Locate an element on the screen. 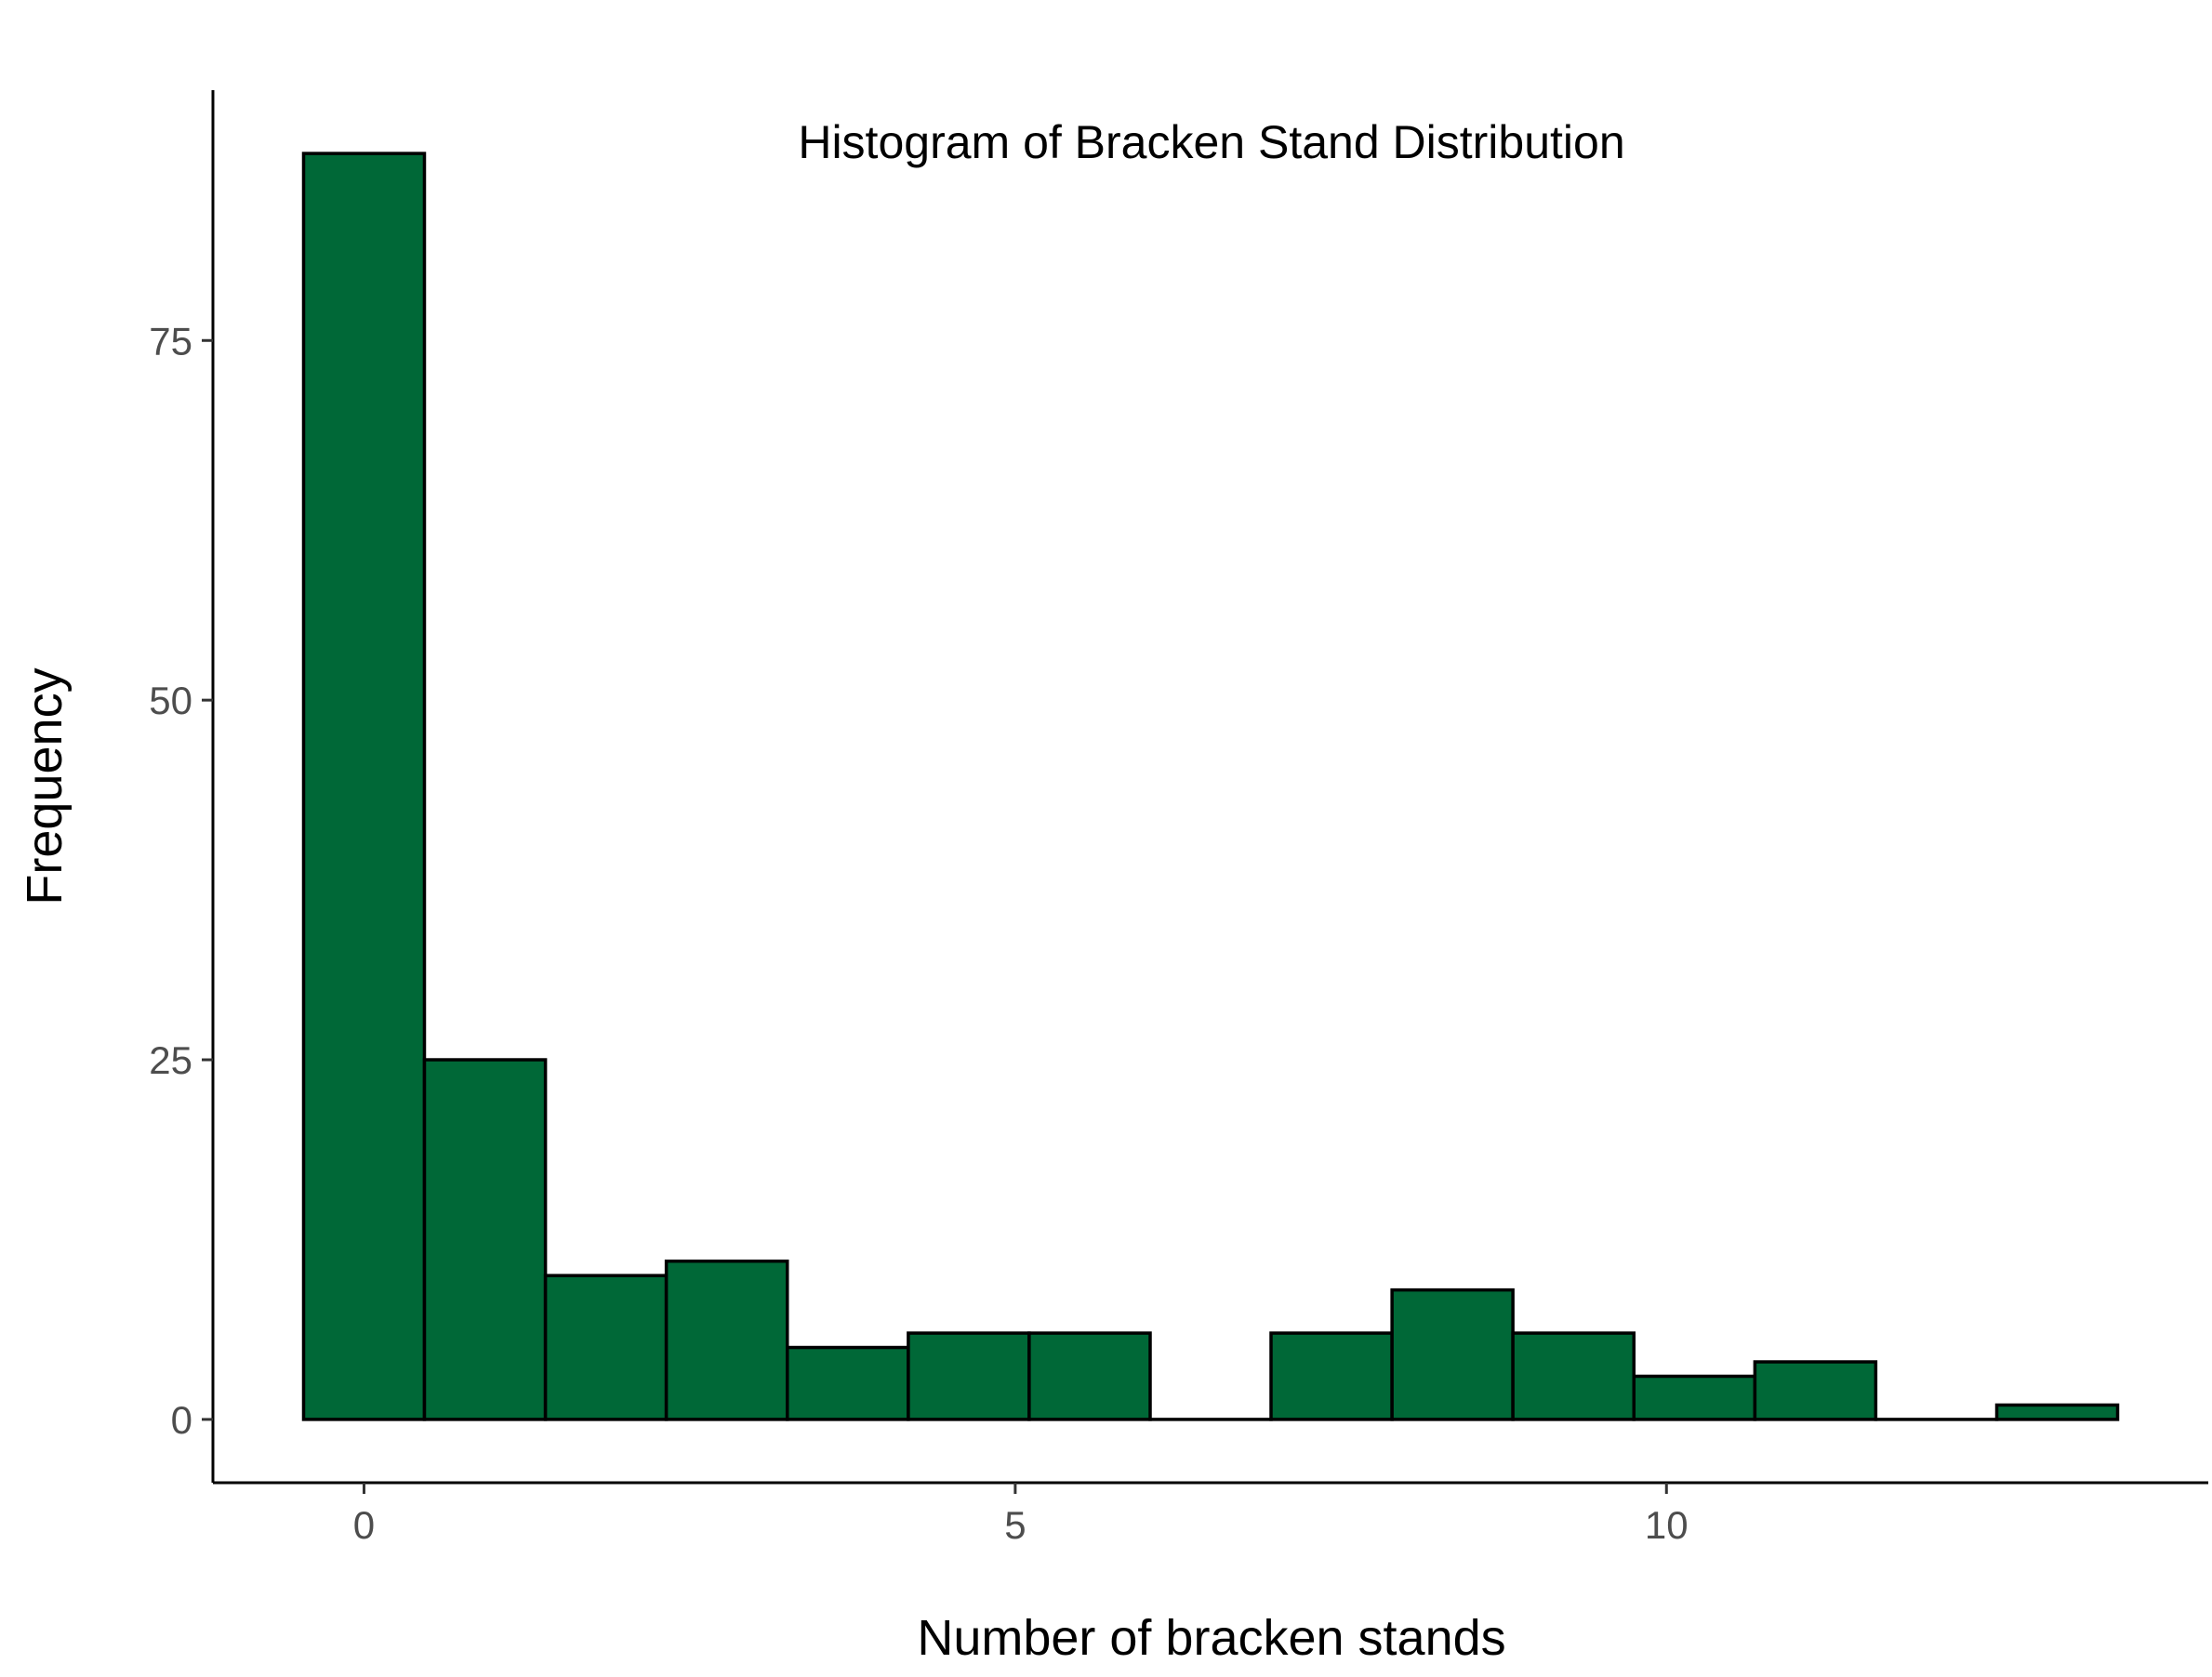 The image size is (2212, 1677). chart-title: Histogram of Bracken Stand Distribution is located at coordinates (1211, 142).